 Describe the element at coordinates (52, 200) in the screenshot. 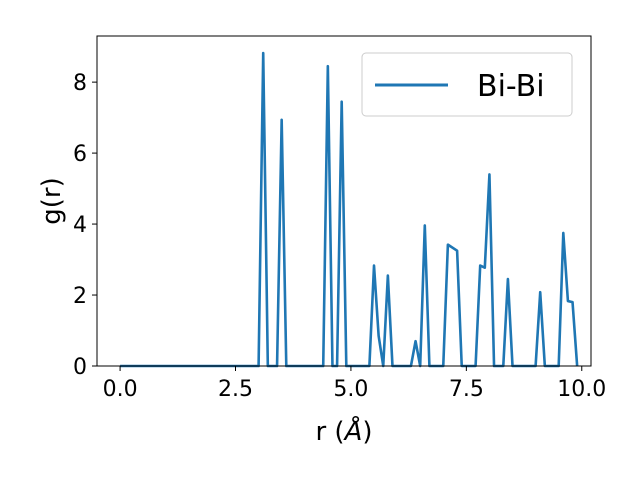

I see `y-axis-label: g(r)` at that location.